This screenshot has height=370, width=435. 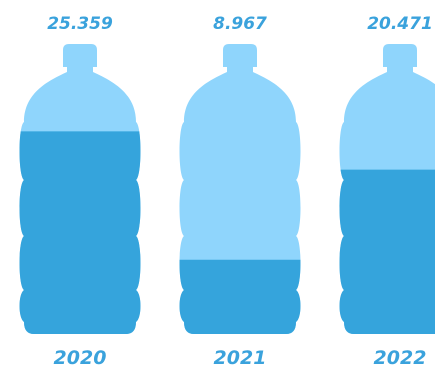 I want to click on bar-fill-2021, so click(x=240, y=296).